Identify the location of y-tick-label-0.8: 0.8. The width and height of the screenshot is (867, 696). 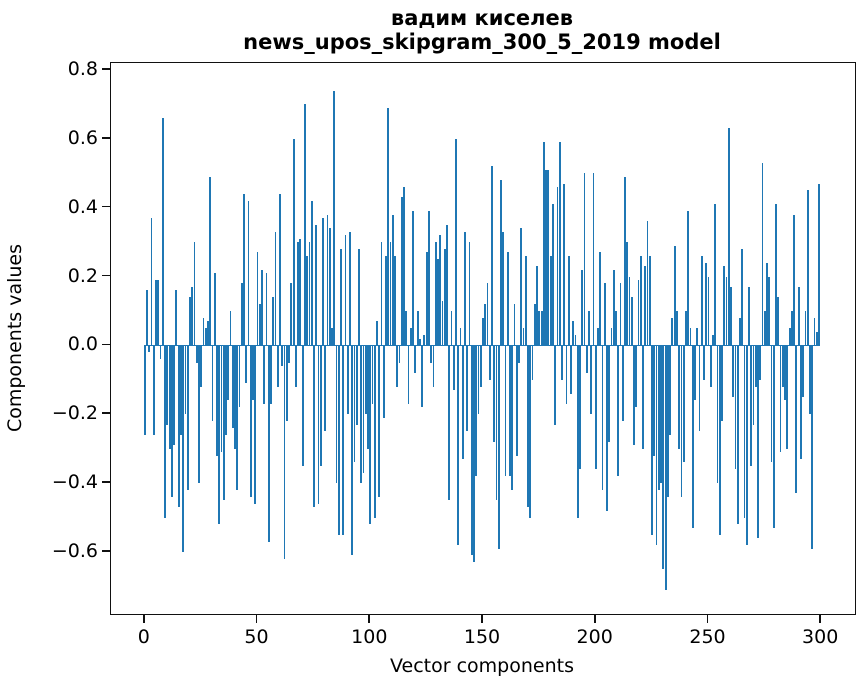
(82, 68).